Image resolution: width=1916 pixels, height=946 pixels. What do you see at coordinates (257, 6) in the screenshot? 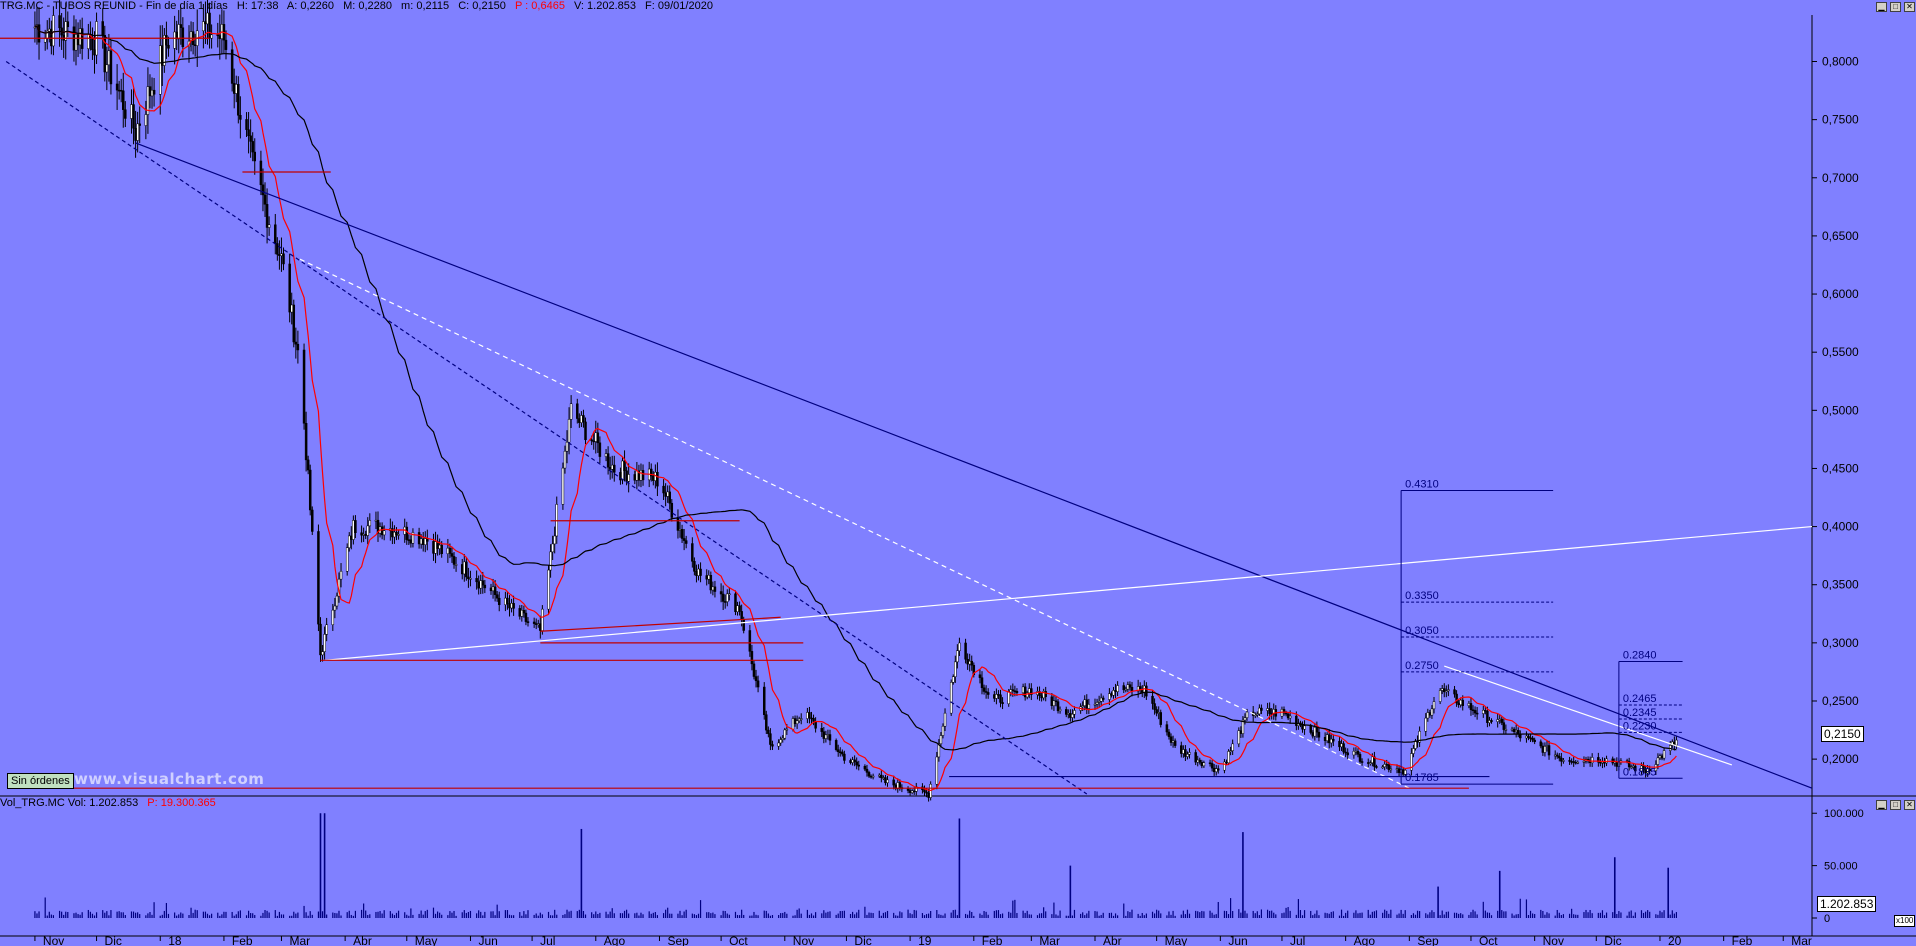
I see `time-value: H: 17:38` at bounding box center [257, 6].